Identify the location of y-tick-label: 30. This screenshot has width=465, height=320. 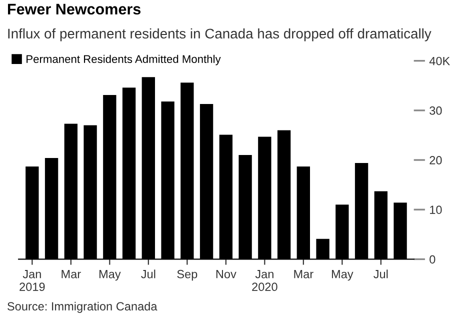
(436, 110).